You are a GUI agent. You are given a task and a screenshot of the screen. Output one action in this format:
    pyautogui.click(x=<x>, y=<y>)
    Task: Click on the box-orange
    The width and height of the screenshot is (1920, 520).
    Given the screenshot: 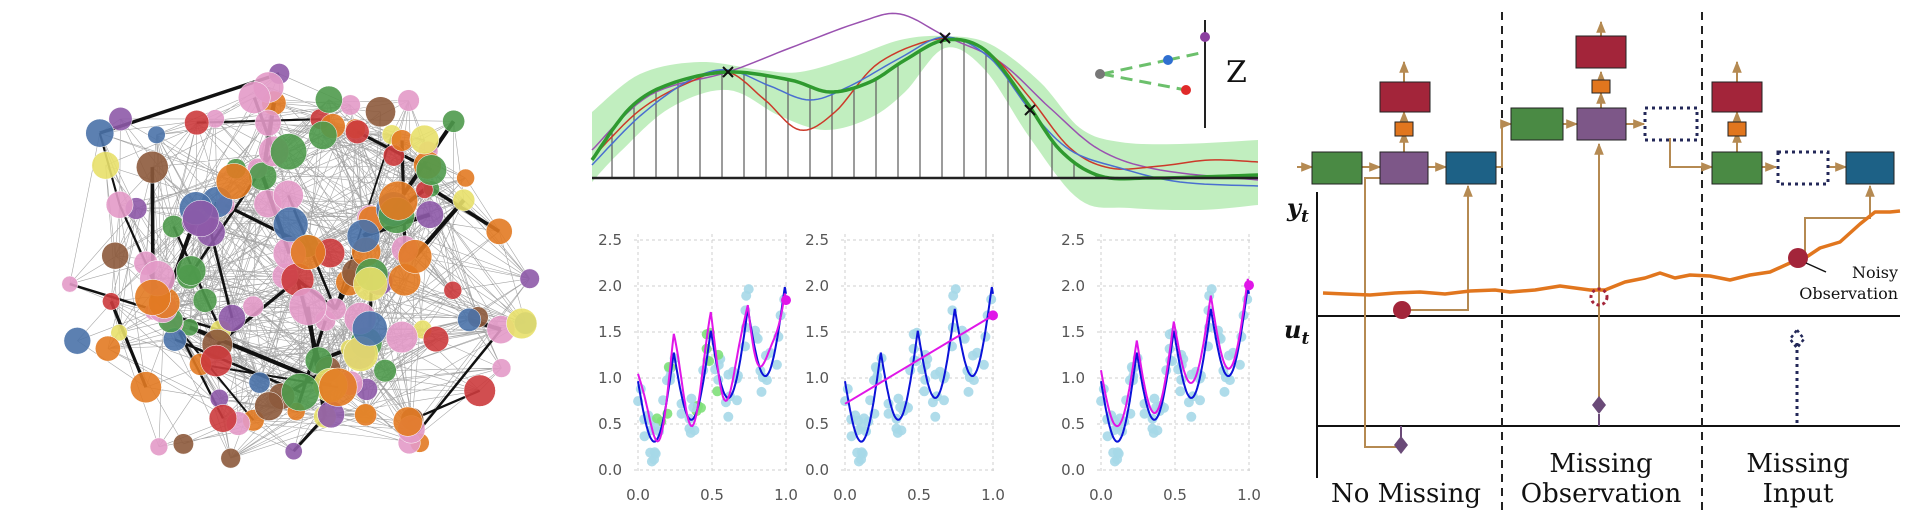 What is the action you would take?
    pyautogui.click(x=1737, y=129)
    